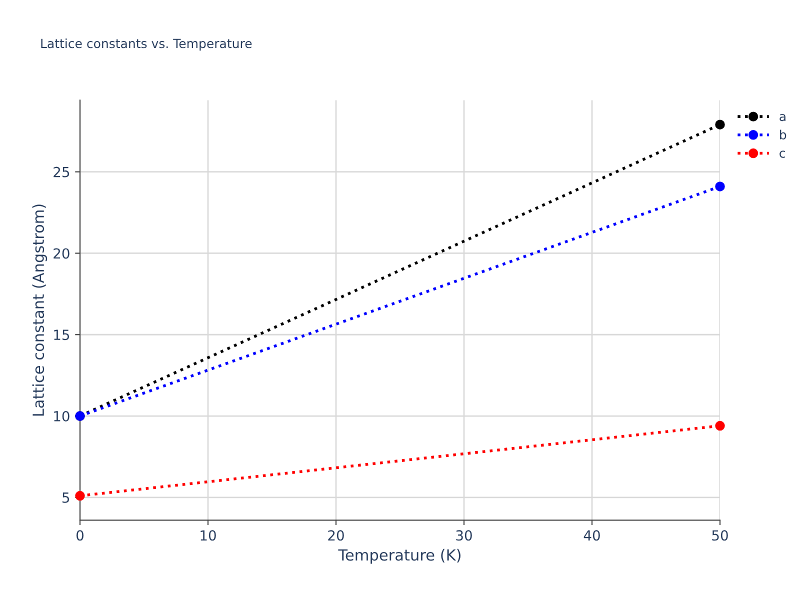  What do you see at coordinates (783, 135) in the screenshot?
I see `legend-label: b` at bounding box center [783, 135].